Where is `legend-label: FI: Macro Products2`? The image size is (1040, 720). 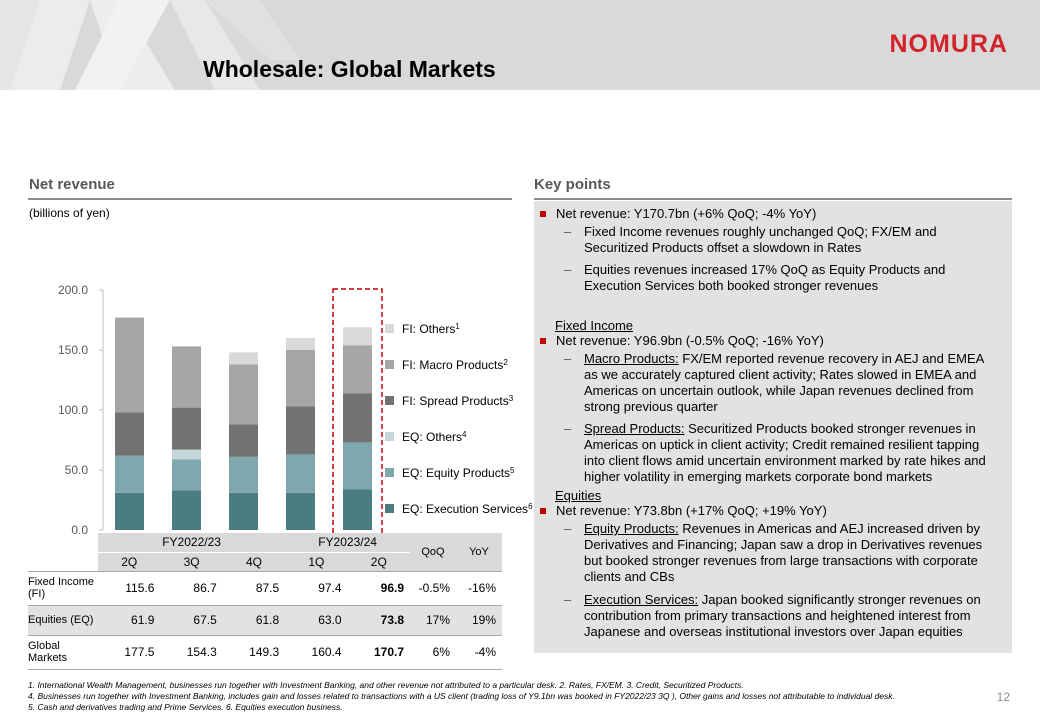
legend-label: FI: Macro Products2 is located at coordinates (455, 365).